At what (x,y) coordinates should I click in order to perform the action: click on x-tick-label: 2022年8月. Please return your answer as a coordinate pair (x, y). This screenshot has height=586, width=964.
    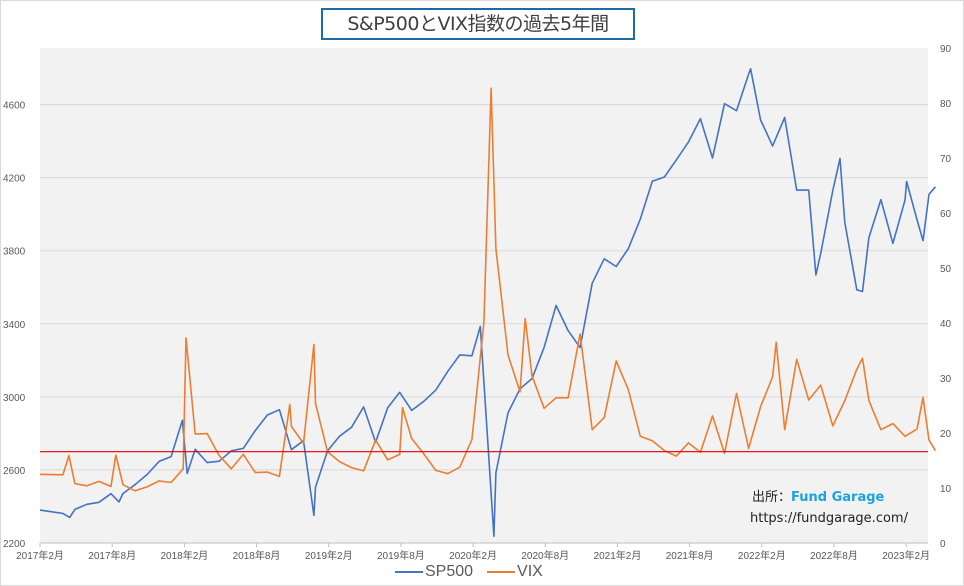
    Looking at the image, I should click on (834, 555).